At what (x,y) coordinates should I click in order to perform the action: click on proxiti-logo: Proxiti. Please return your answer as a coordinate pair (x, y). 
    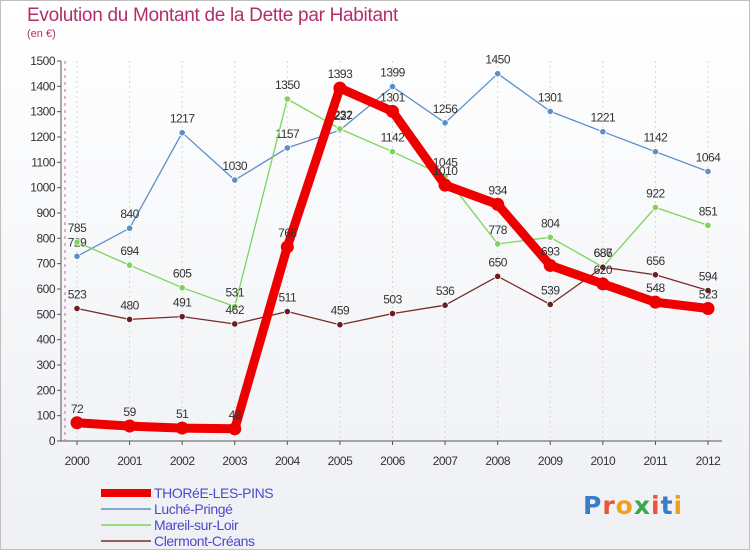
    Looking at the image, I should click on (633, 505).